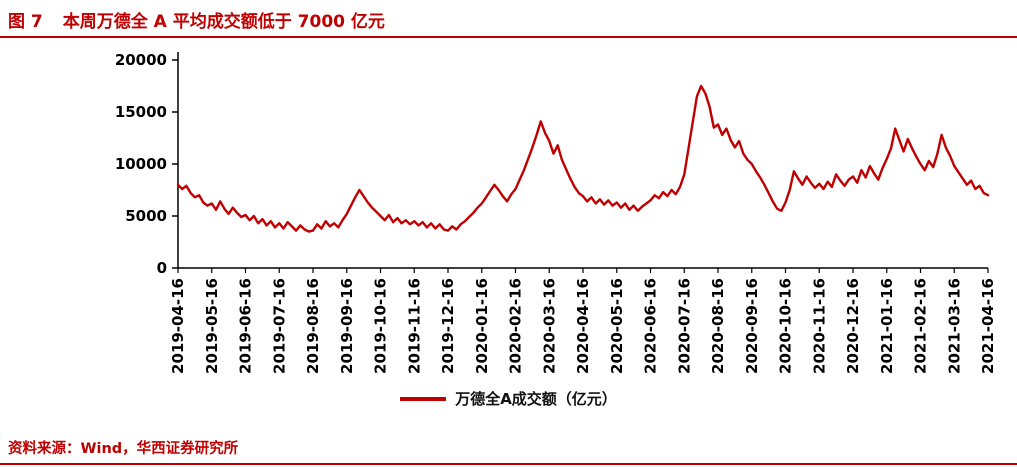  Describe the element at coordinates (448, 326) in the screenshot. I see `x-tick-label: 2019-12-16` at that location.